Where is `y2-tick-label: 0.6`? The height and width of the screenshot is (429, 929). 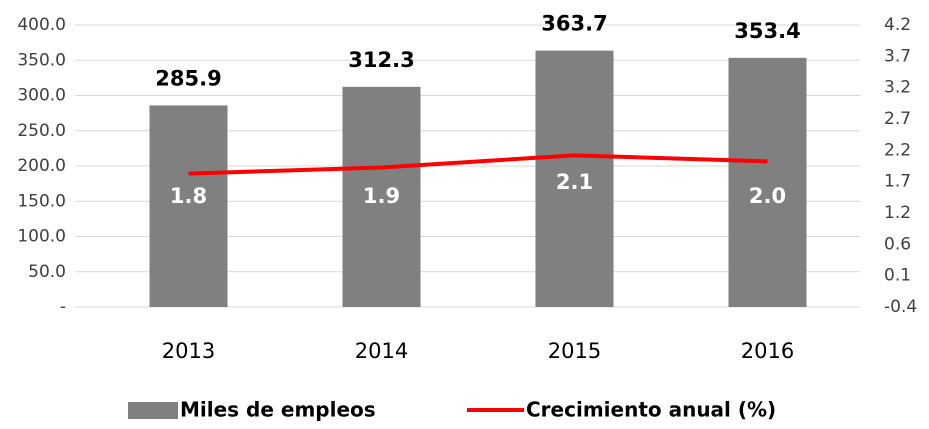 y2-tick-label: 0.6 is located at coordinates (897, 244).